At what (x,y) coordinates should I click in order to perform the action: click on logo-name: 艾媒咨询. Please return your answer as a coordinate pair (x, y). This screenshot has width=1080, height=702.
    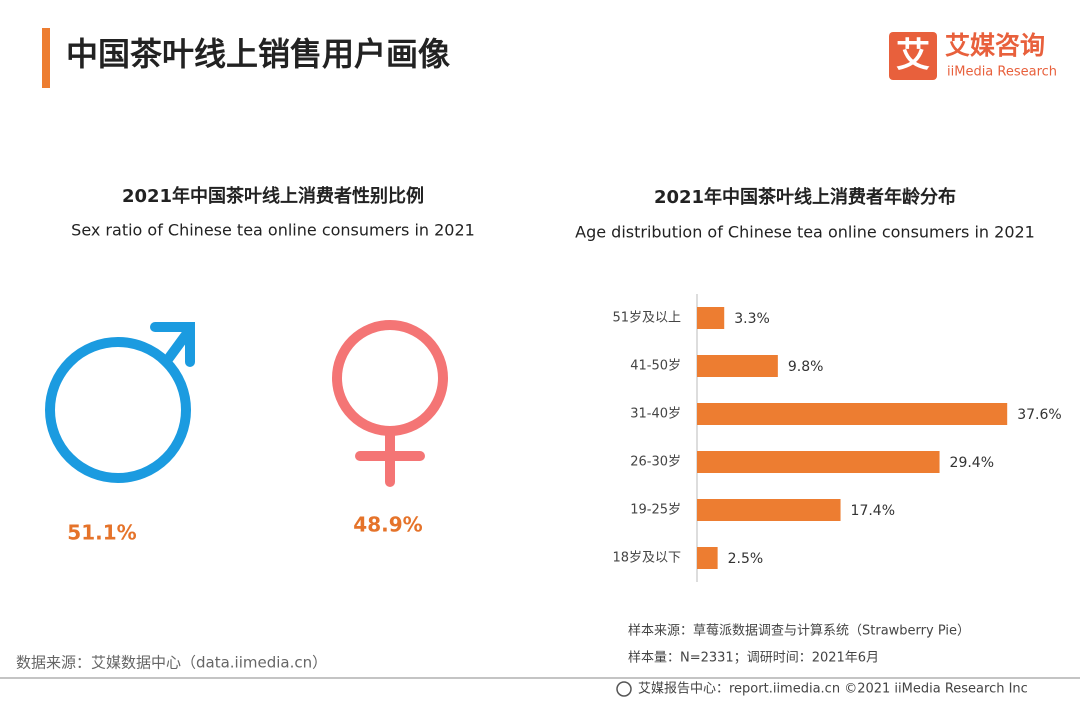
    Looking at the image, I should click on (995, 45).